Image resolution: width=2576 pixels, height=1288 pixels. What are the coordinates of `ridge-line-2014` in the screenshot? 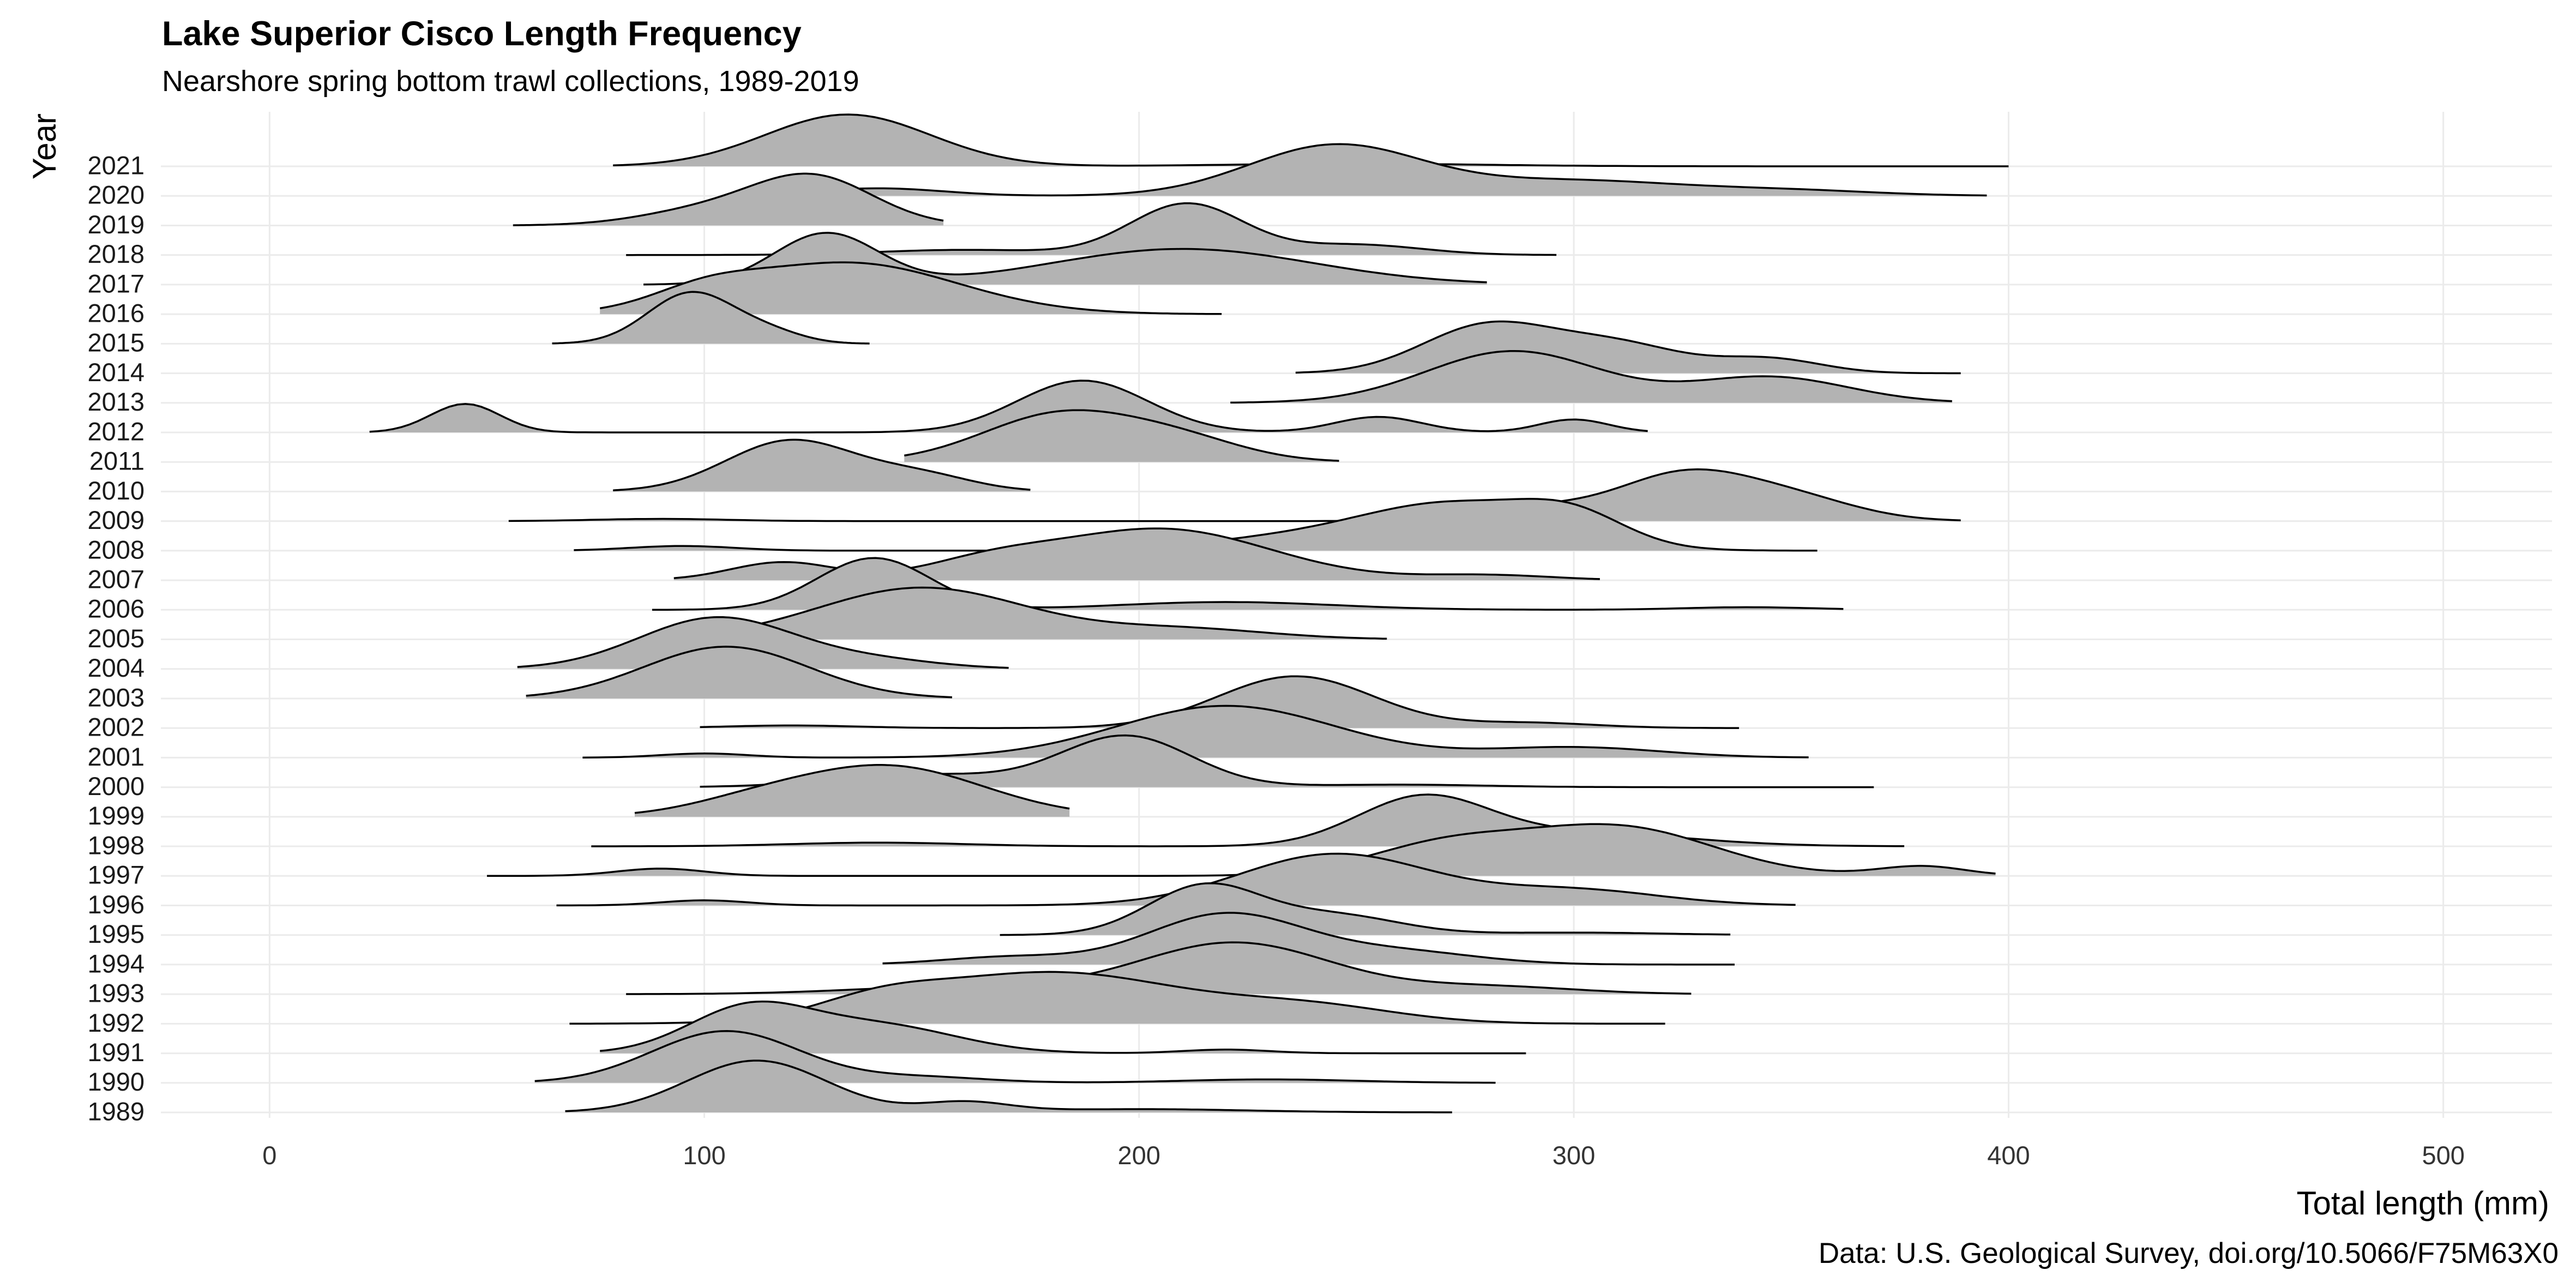 It's located at (1628, 347).